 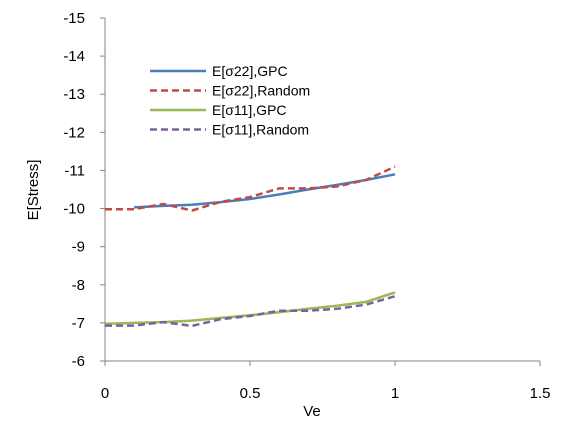 What do you see at coordinates (74, 18) in the screenshot?
I see `y-tick-label: -15` at bounding box center [74, 18].